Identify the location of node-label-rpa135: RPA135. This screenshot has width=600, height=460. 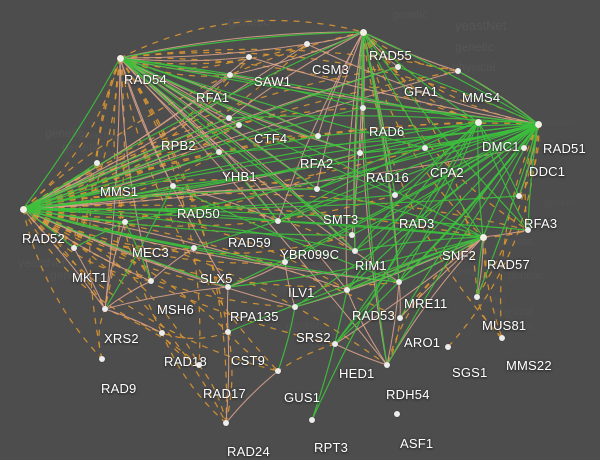
(254, 316).